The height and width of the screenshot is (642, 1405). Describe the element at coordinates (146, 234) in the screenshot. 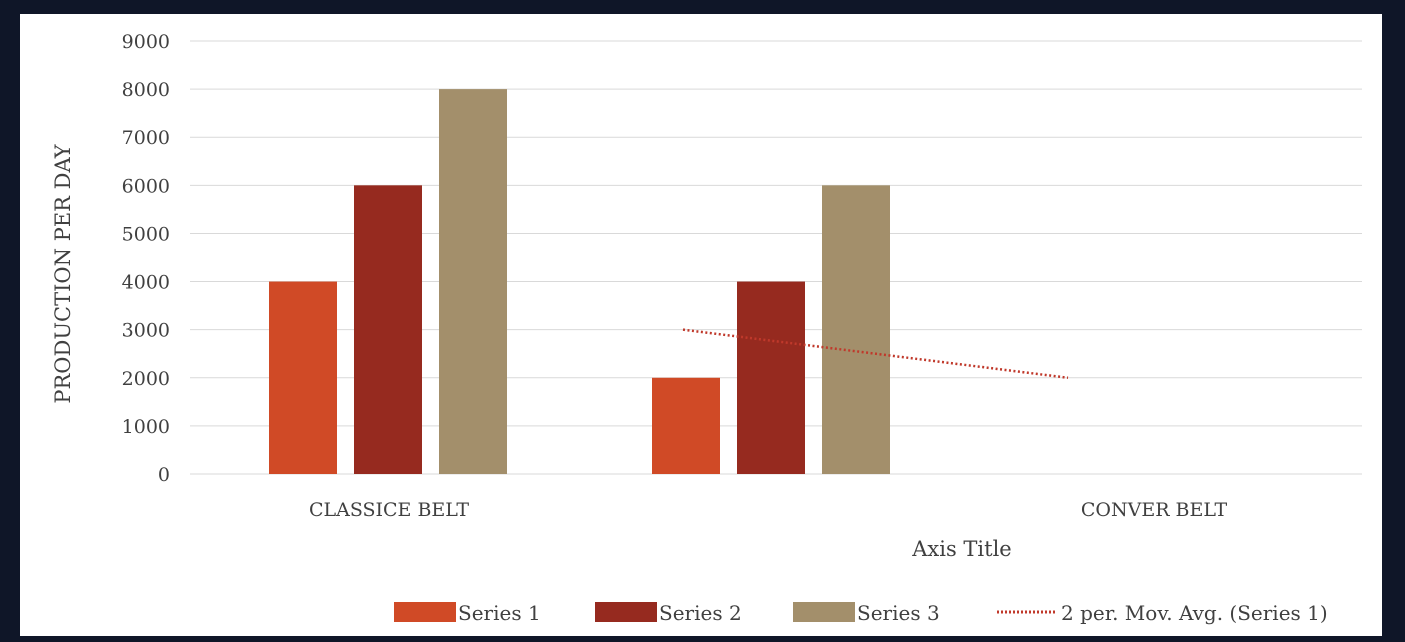

I see `y-tick-label: 5000` at that location.